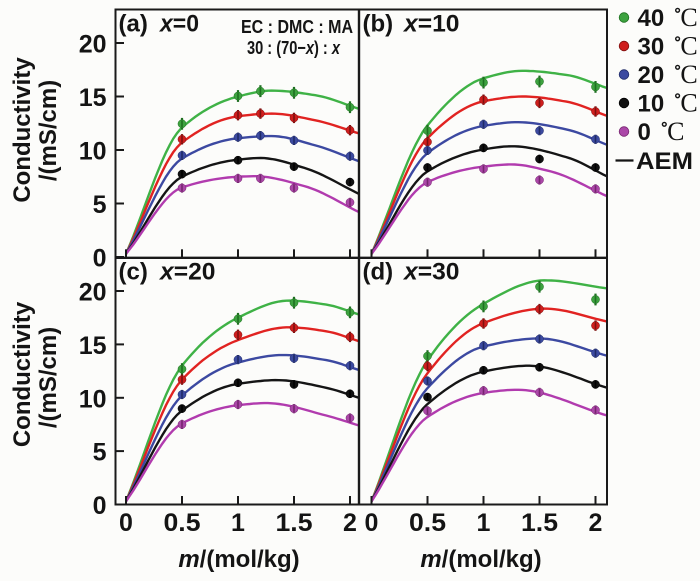 This screenshot has height=581, width=700. What do you see at coordinates (378, 24) in the screenshot?
I see `svg-text: (b)` at bounding box center [378, 24].